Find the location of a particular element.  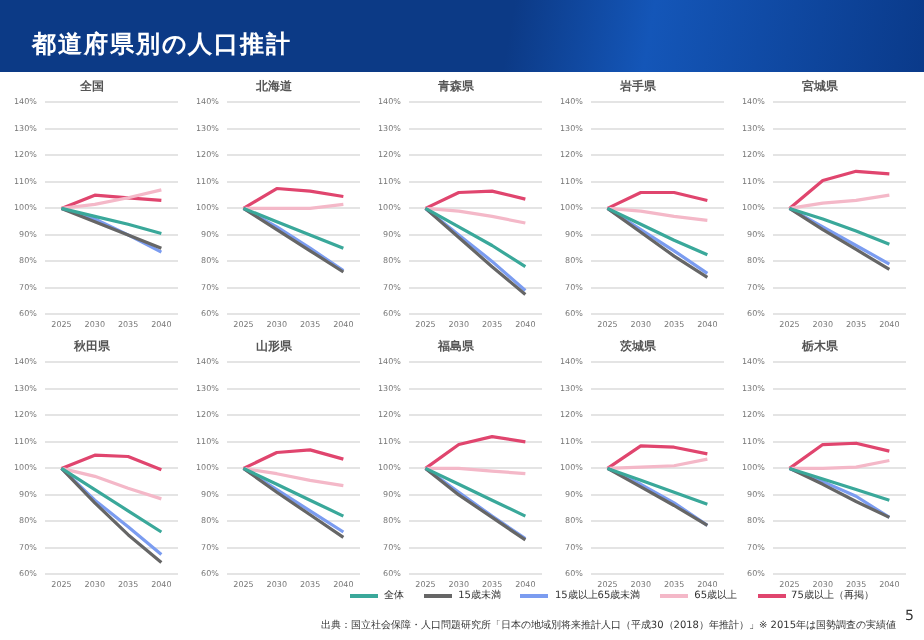

text: 都道府県別の人口推計 is located at coordinates (162, 45).